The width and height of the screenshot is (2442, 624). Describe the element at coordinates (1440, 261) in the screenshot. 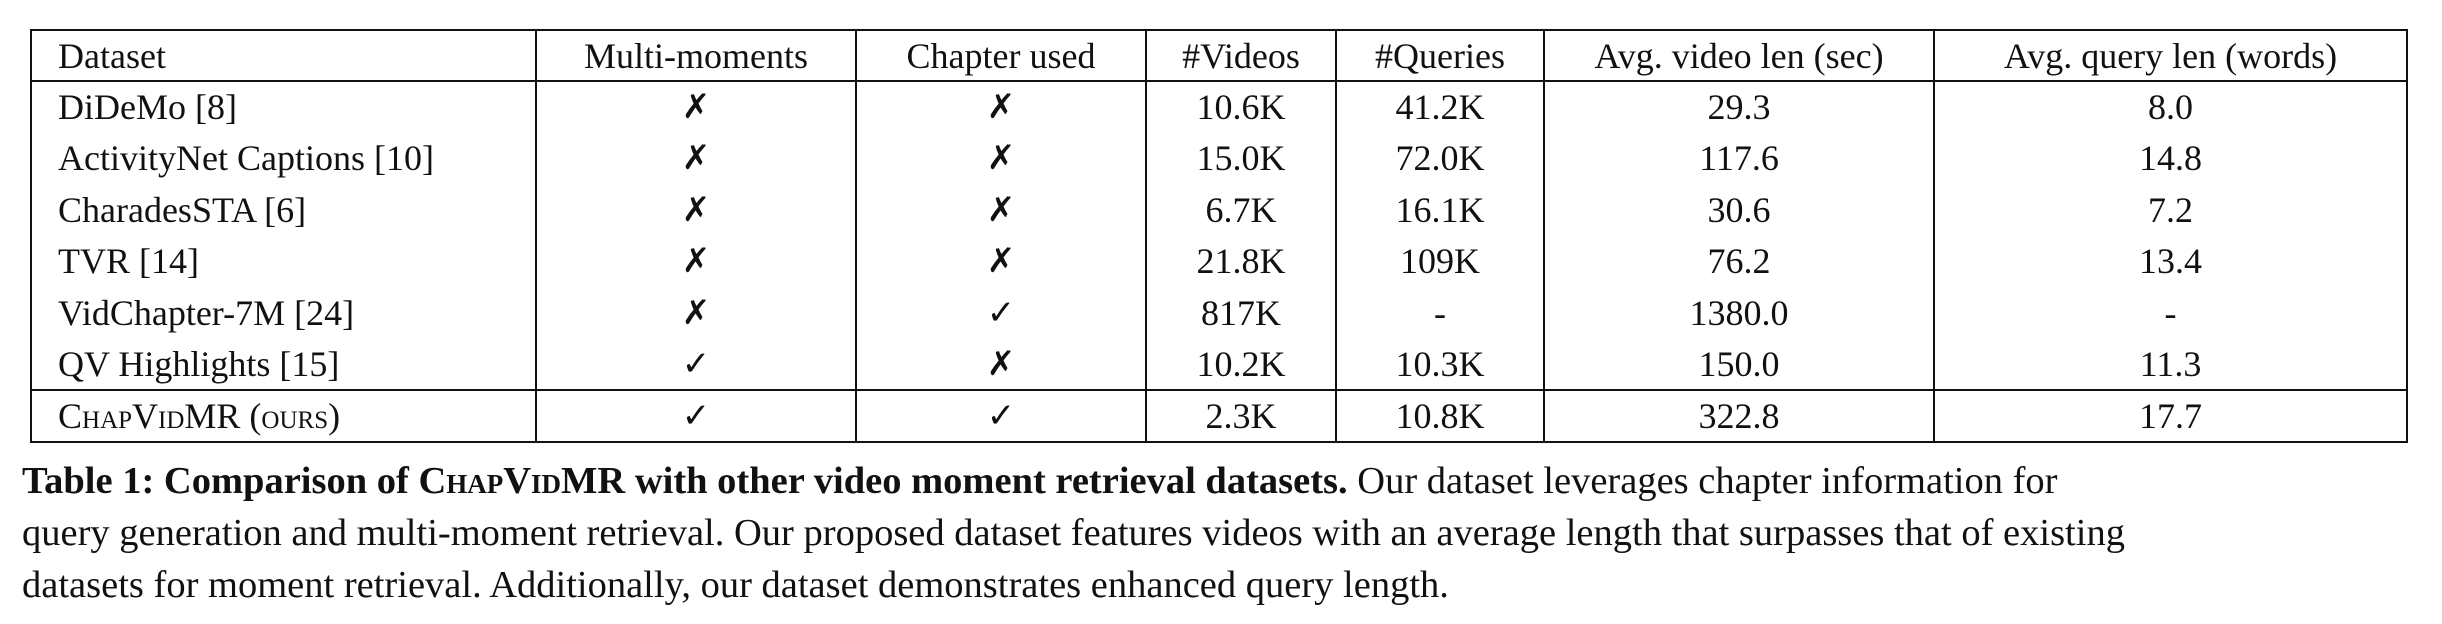

I see `queries-count-cell: 109K` at that location.